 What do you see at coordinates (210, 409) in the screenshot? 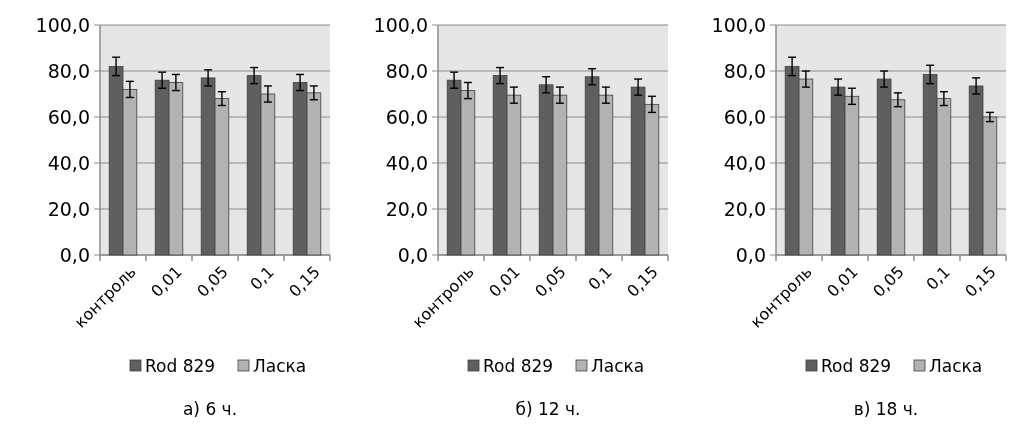
I see `text: а) 6 ч.` at bounding box center [210, 409].